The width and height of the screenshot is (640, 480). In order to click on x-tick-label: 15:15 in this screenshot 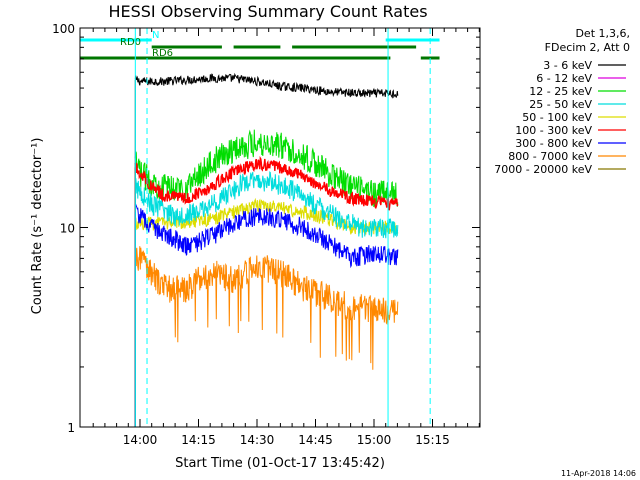, I will do `click(432, 440)`.